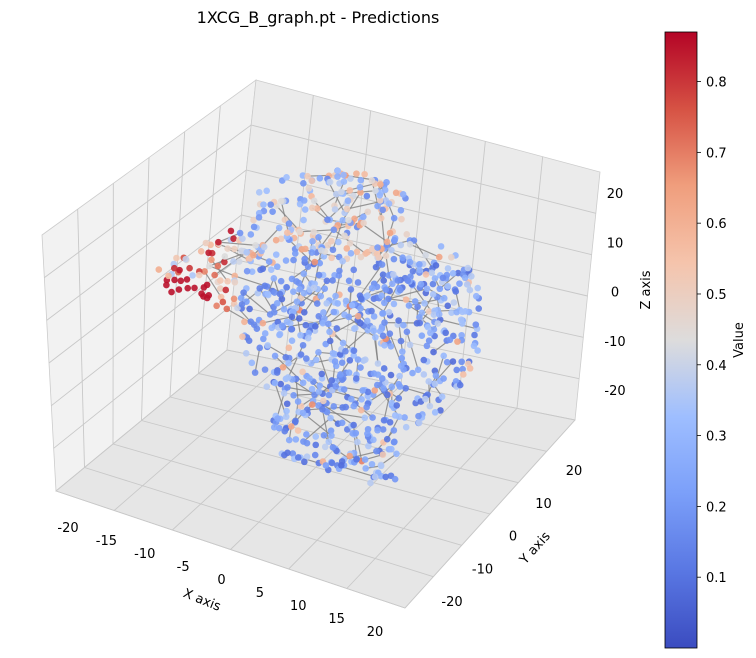  What do you see at coordinates (67, 528) in the screenshot?
I see `x-tick-label: -20` at bounding box center [67, 528].